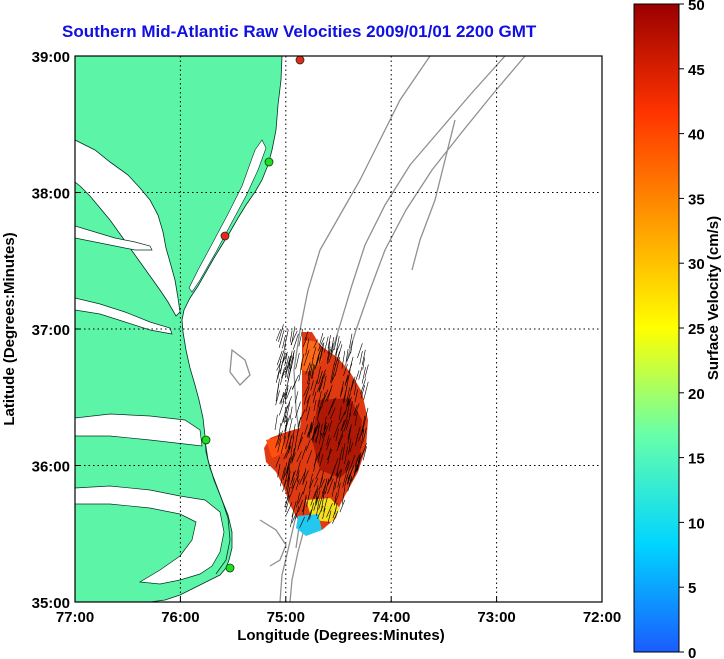  I want to click on colorbar-tick-label: 10, so click(696, 523).